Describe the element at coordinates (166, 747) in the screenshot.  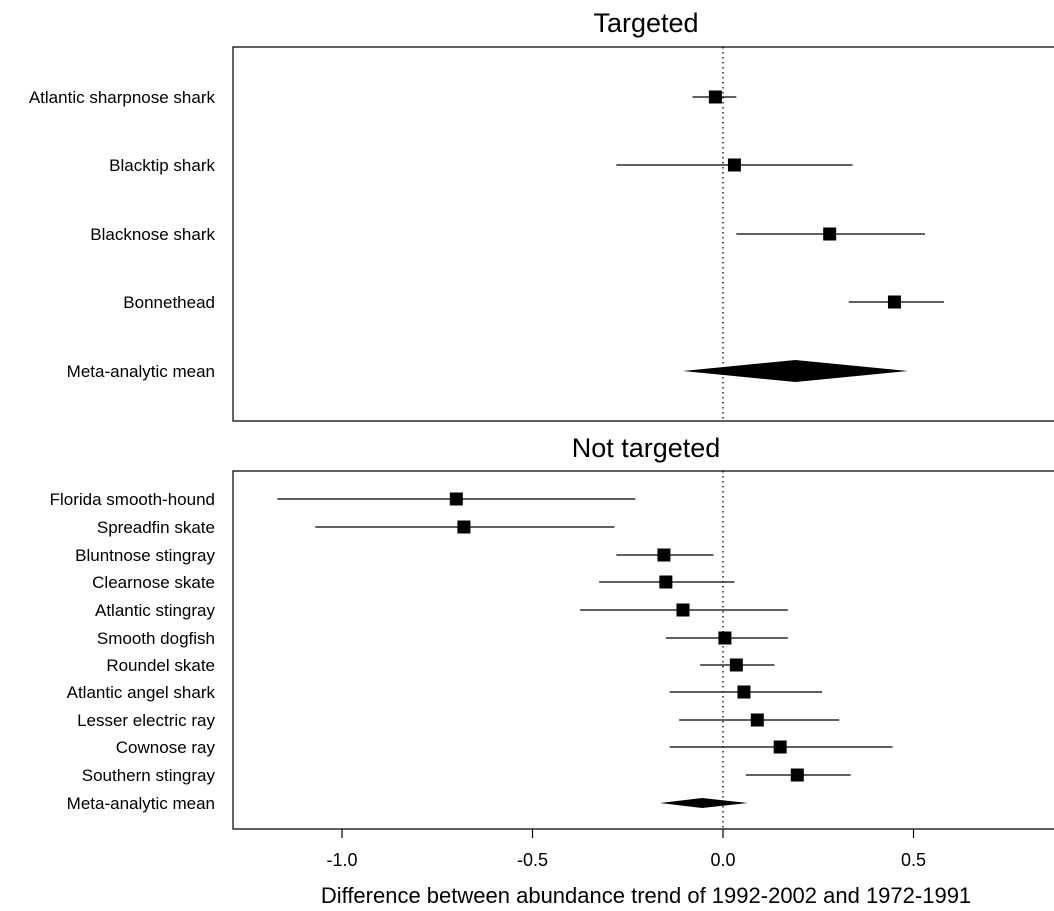
I see `not-targeted-row-label: Cownose ray` at that location.